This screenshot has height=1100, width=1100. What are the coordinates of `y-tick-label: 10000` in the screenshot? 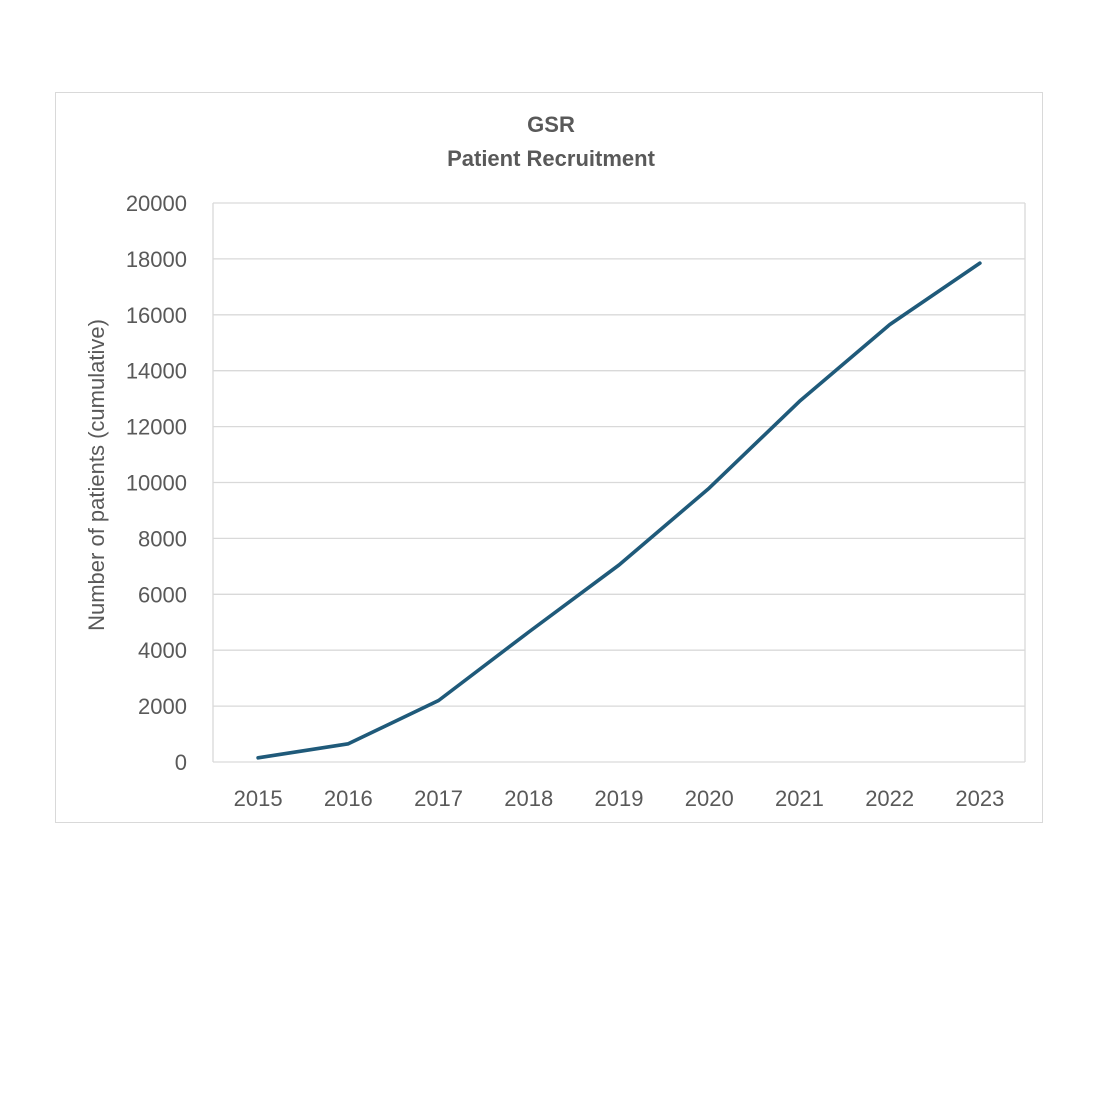 It's located at (156, 483).